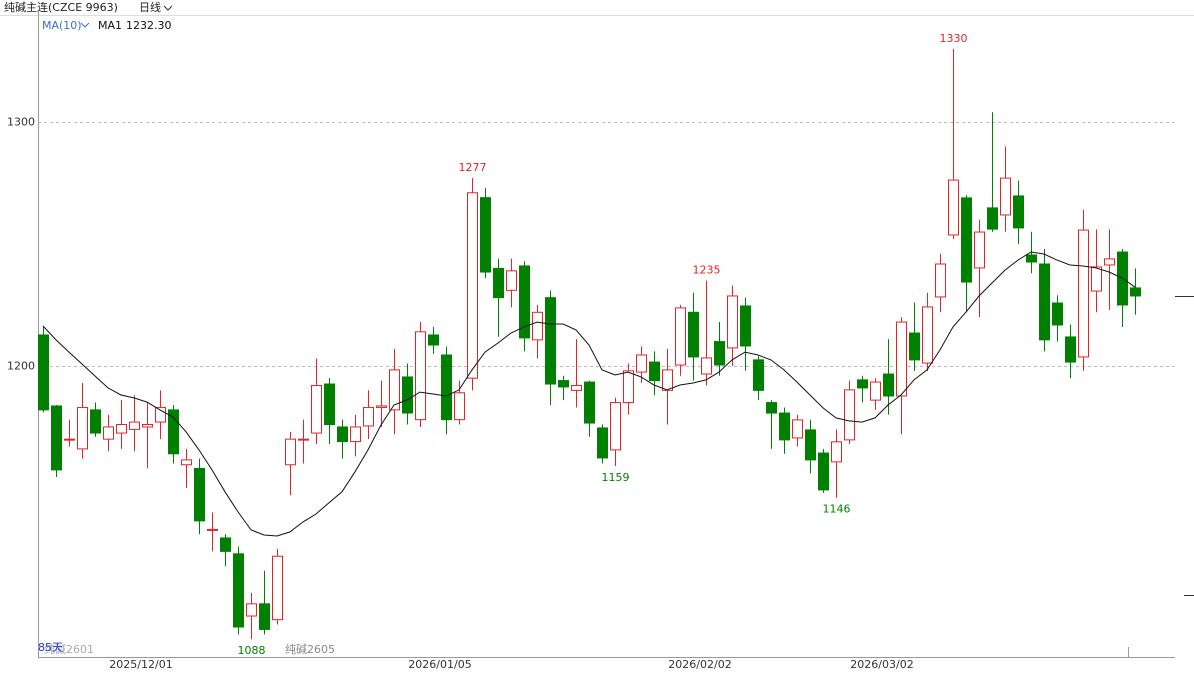  I want to click on day-count: 85天, so click(50, 647).